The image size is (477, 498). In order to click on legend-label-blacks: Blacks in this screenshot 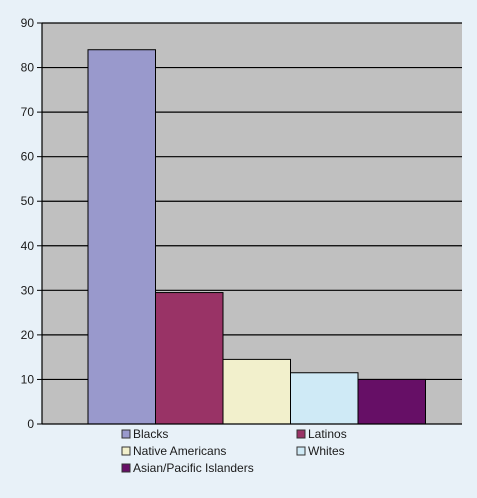, I will do `click(150, 434)`.